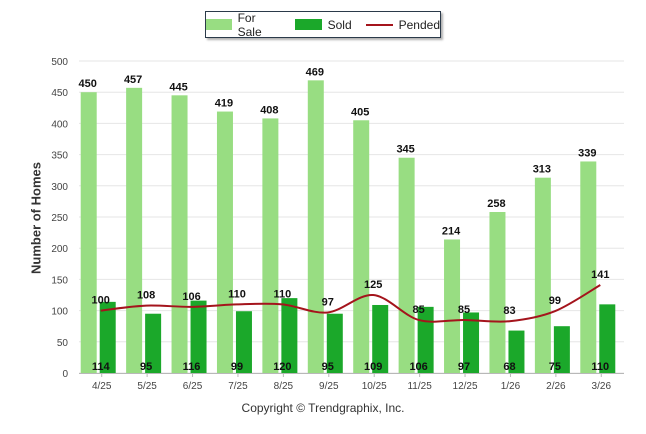  What do you see at coordinates (600, 367) in the screenshot?
I see `sold-data-label: 110` at bounding box center [600, 367].